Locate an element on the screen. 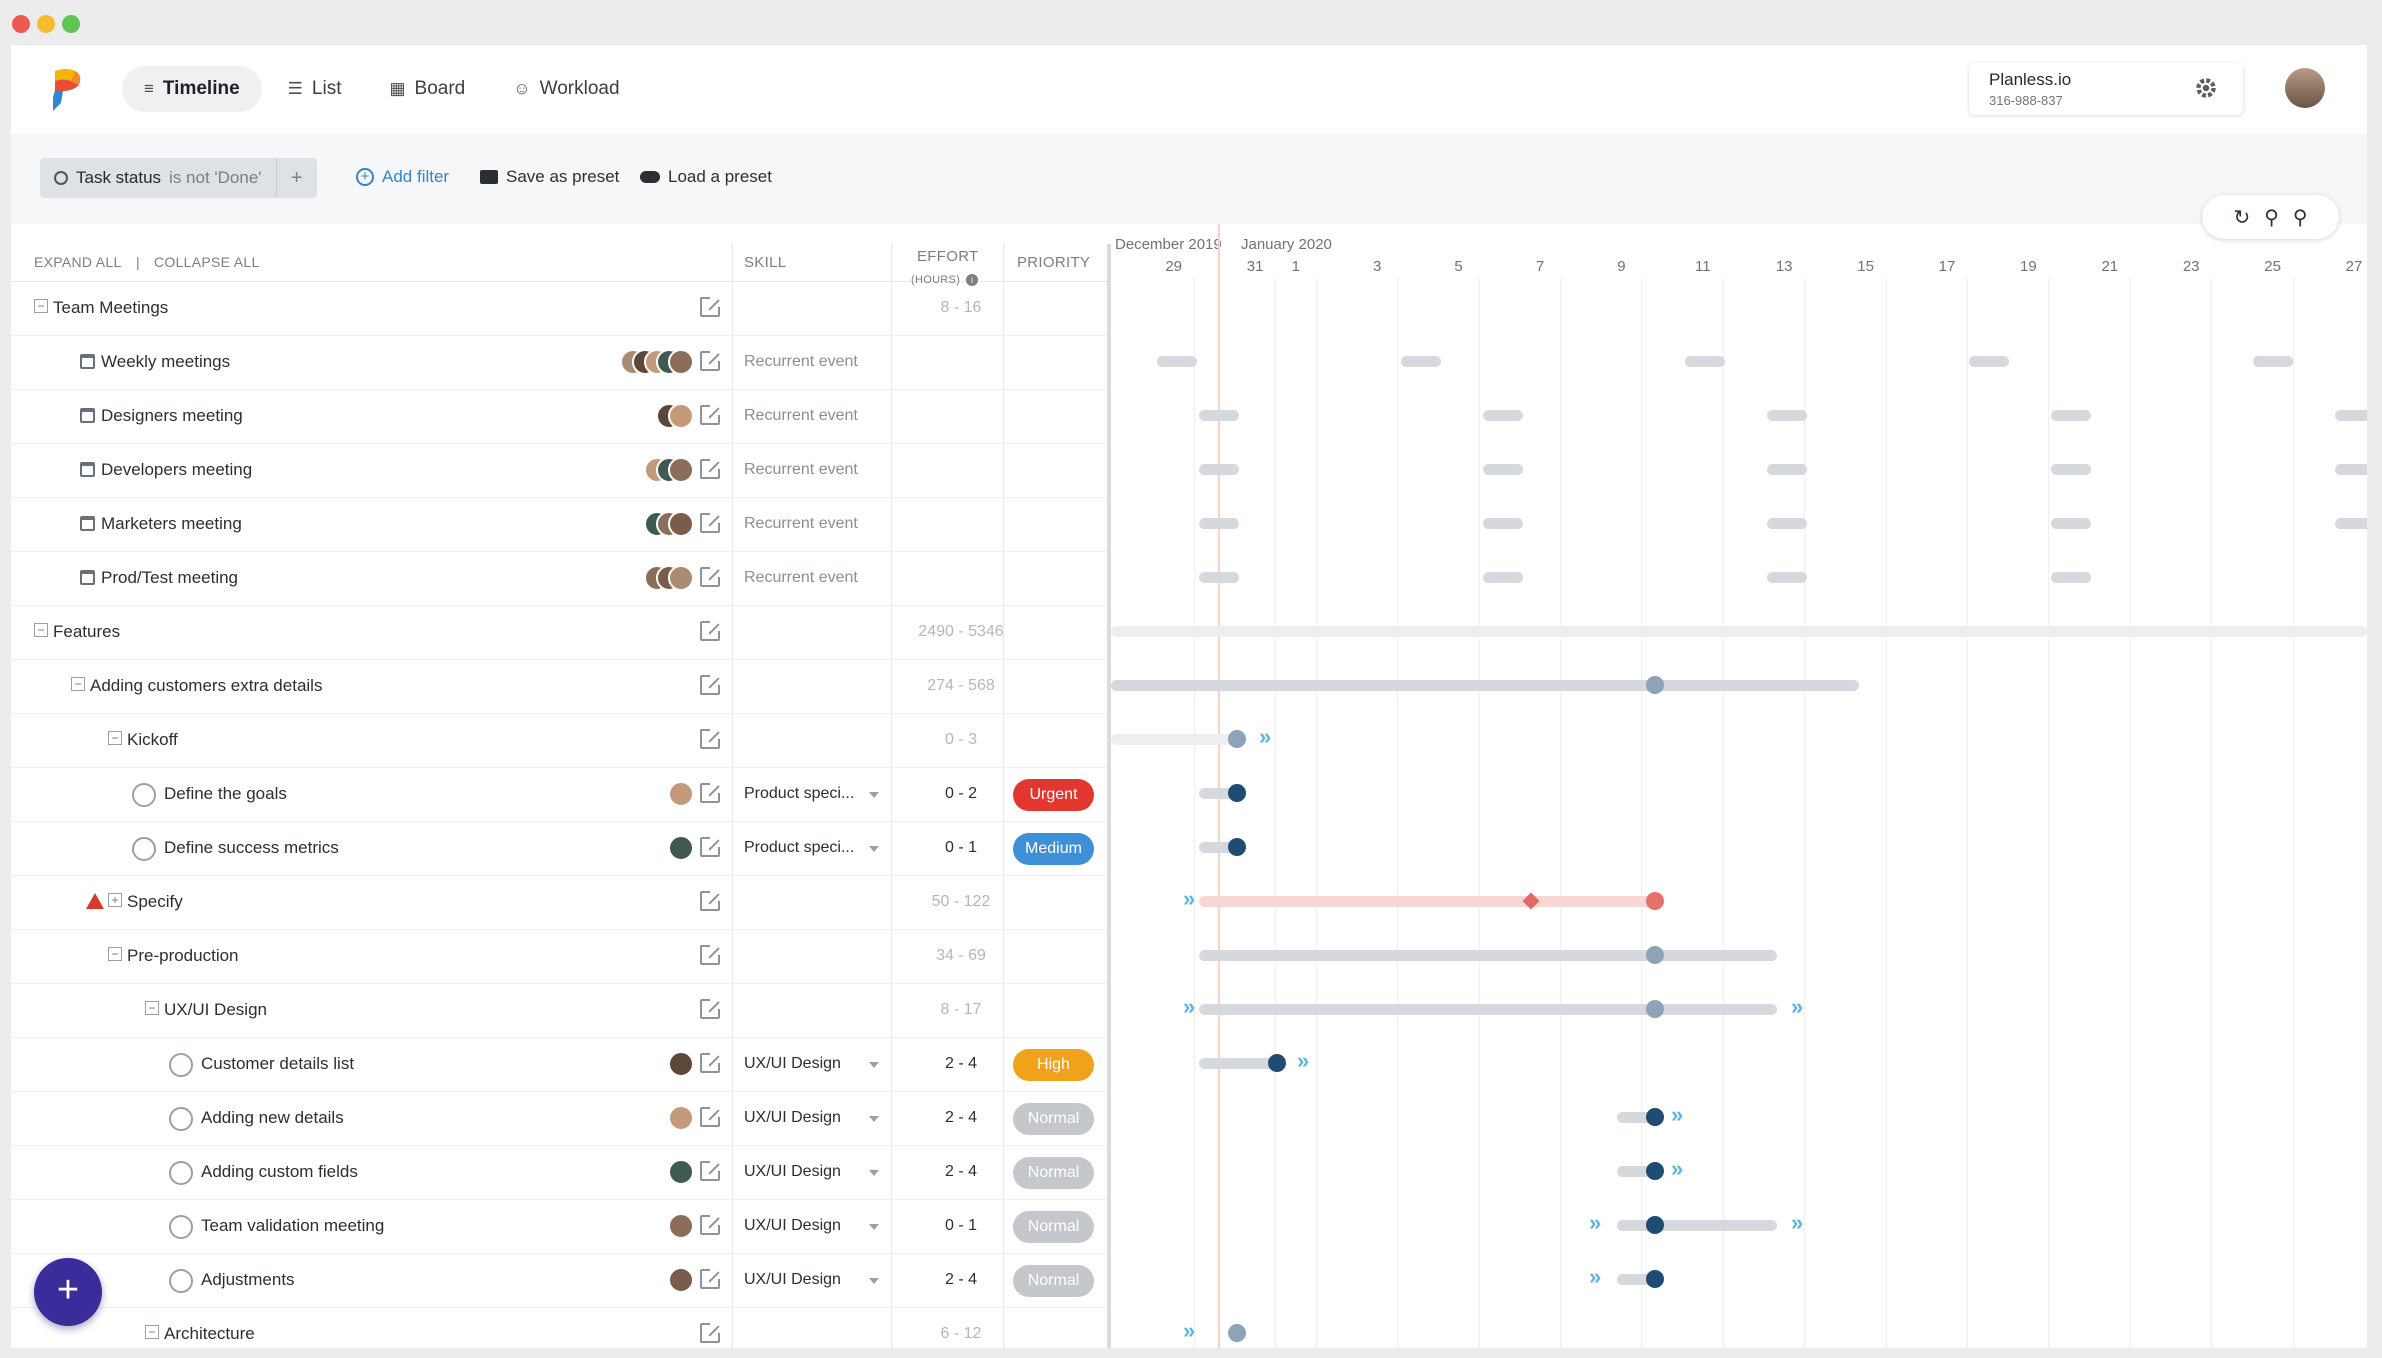 Image resolution: width=2382 pixels, height=1358 pixels. task-name: Prod/Test meeting is located at coordinates (170, 577).